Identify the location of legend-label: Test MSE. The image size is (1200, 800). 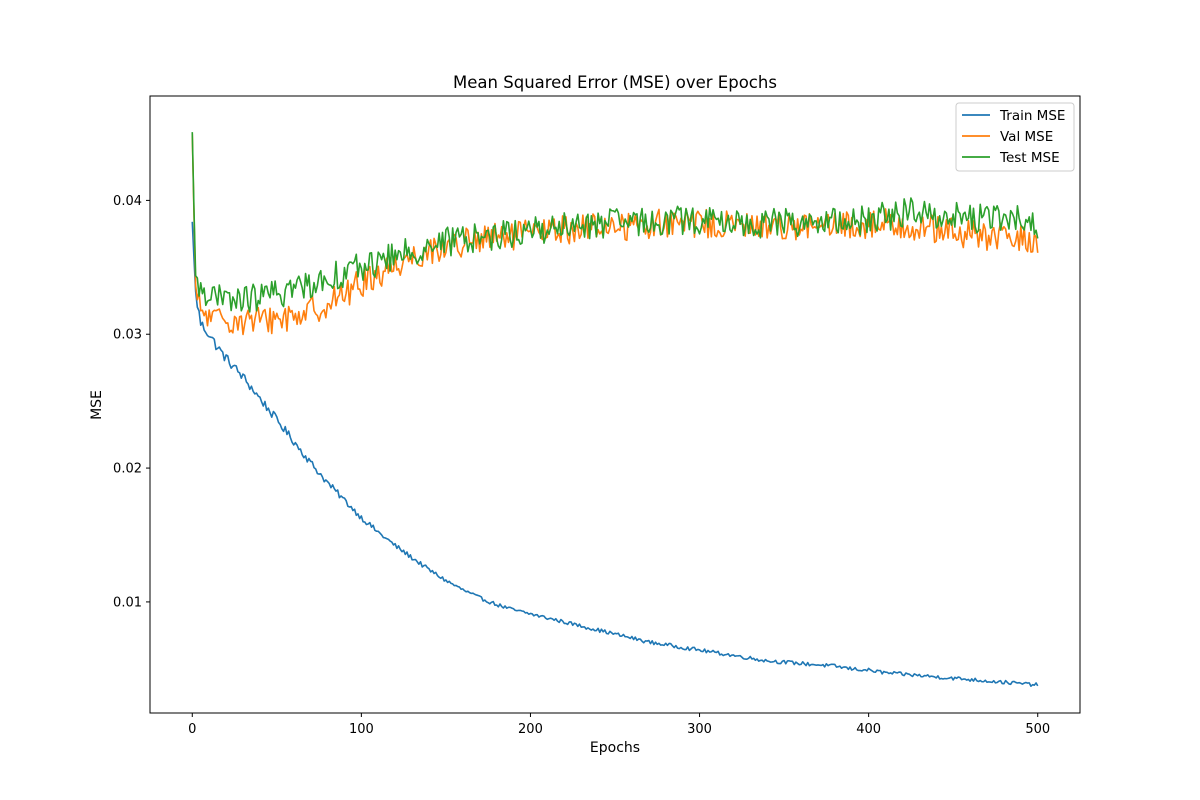
(1029, 158).